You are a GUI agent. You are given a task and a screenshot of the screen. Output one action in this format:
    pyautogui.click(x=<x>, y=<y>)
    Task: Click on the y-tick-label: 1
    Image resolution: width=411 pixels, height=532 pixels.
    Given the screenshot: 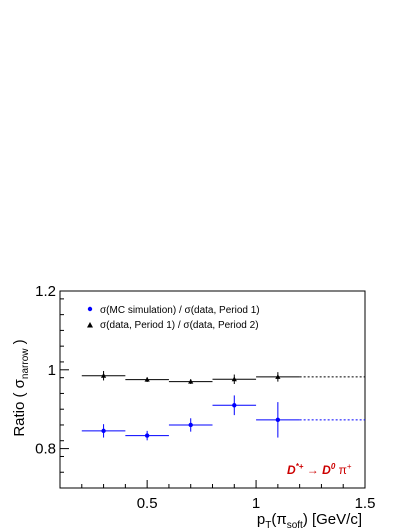 What is the action you would take?
    pyautogui.click(x=52, y=370)
    